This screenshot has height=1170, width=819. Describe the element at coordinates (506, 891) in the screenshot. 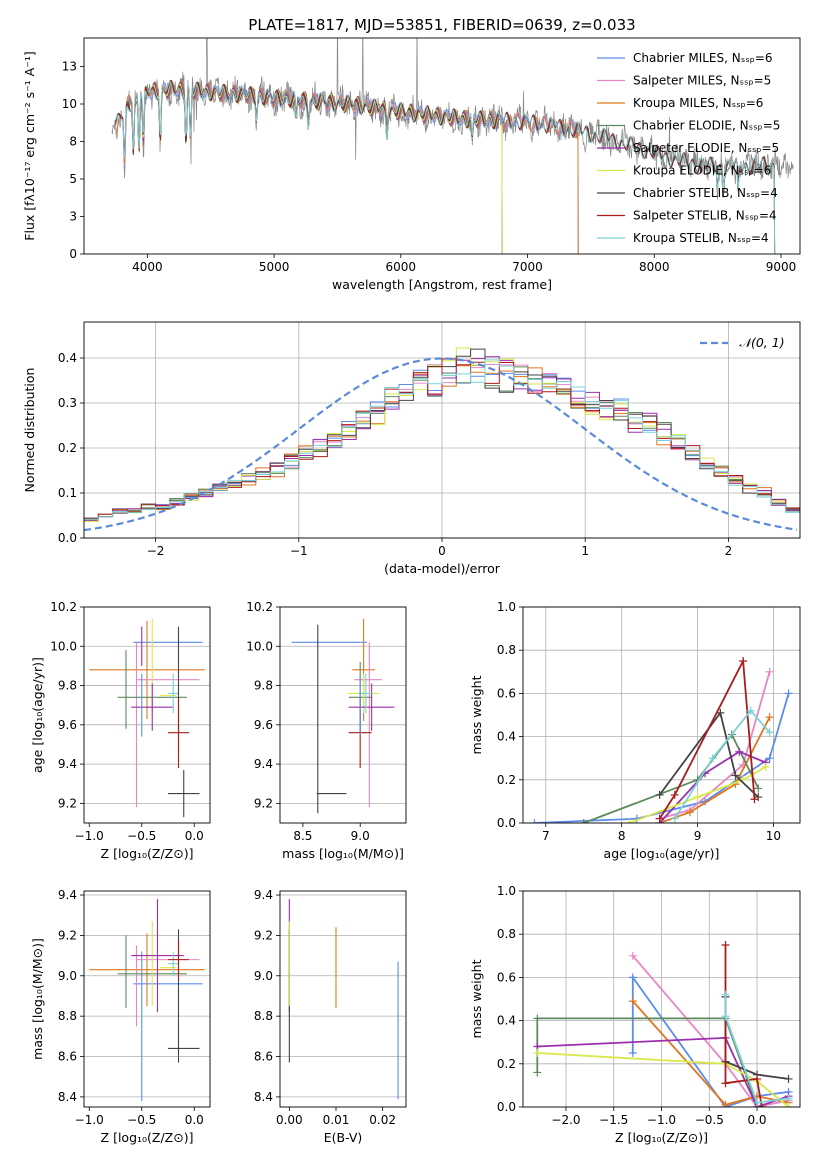

I see `y-tick-label: 1.0` at that location.